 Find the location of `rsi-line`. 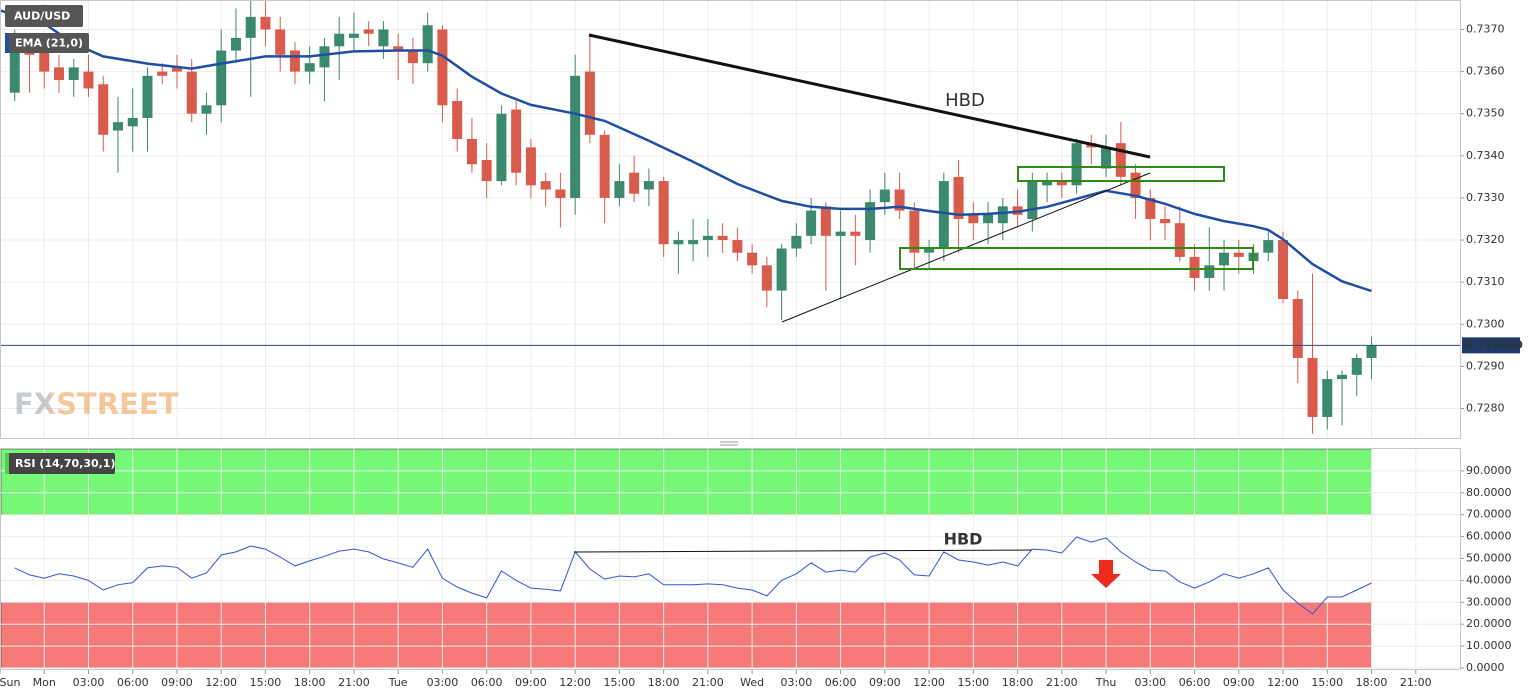

rsi-line is located at coordinates (693, 575).